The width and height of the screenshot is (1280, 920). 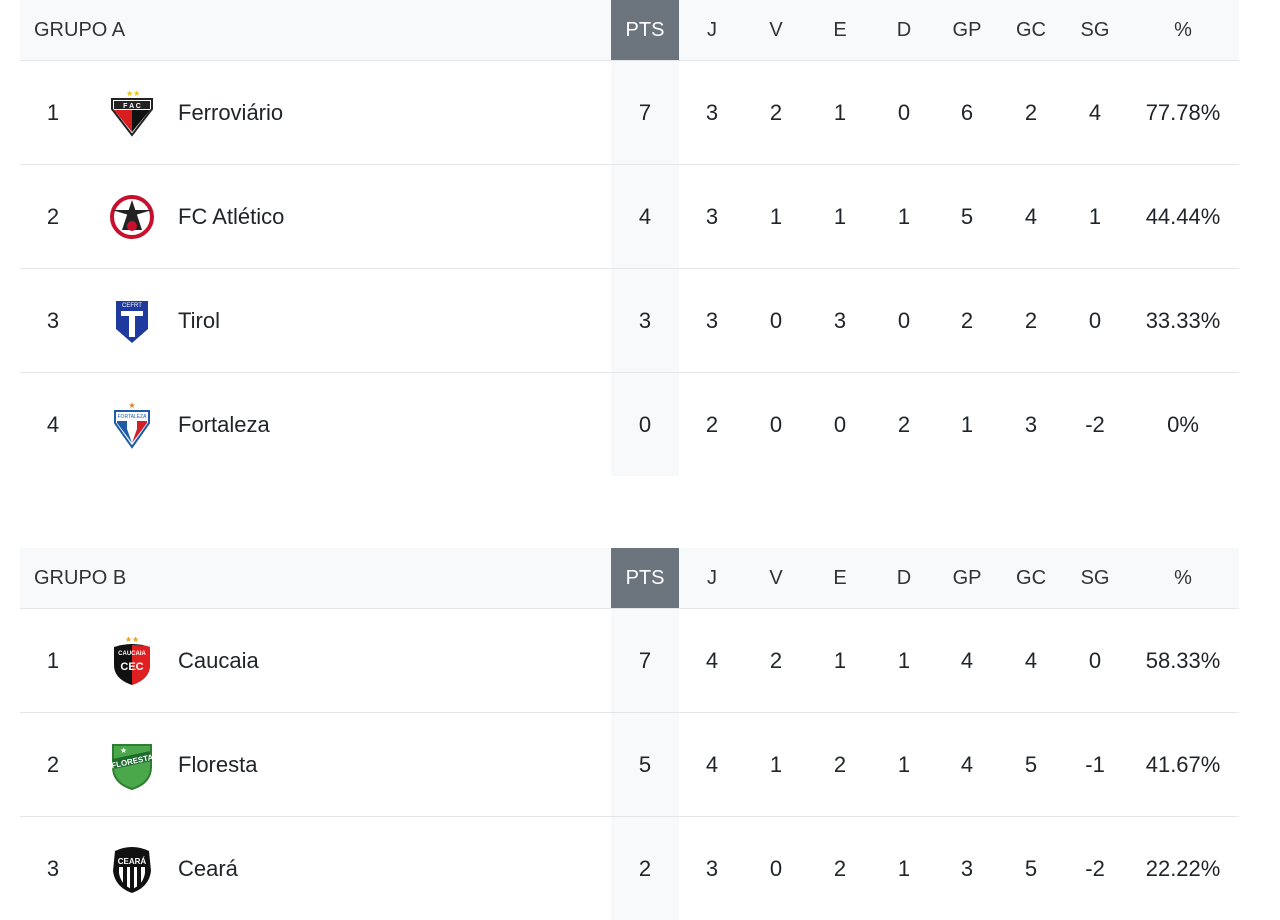 I want to click on fortaleza-crest-icon: ★ FORTALEZA, so click(x=132, y=425).